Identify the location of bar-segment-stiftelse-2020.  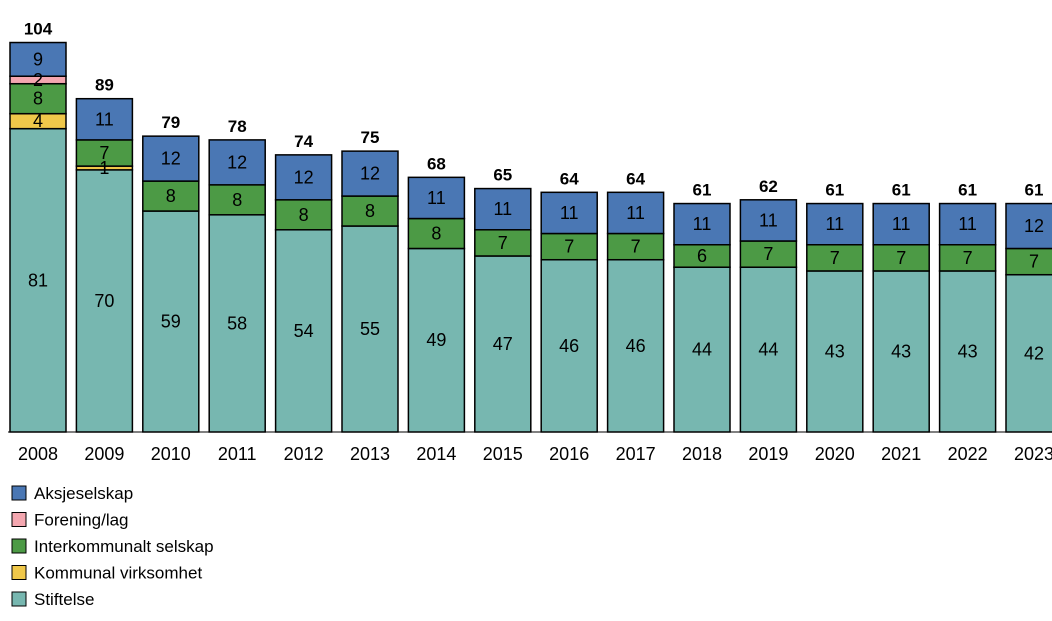
(835, 351).